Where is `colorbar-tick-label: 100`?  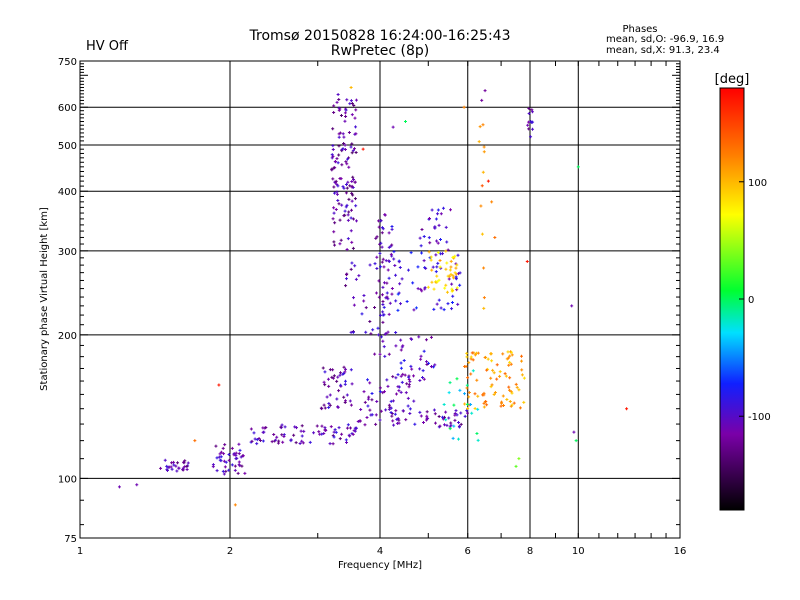
colorbar-tick-label: 100 is located at coordinates (757, 183).